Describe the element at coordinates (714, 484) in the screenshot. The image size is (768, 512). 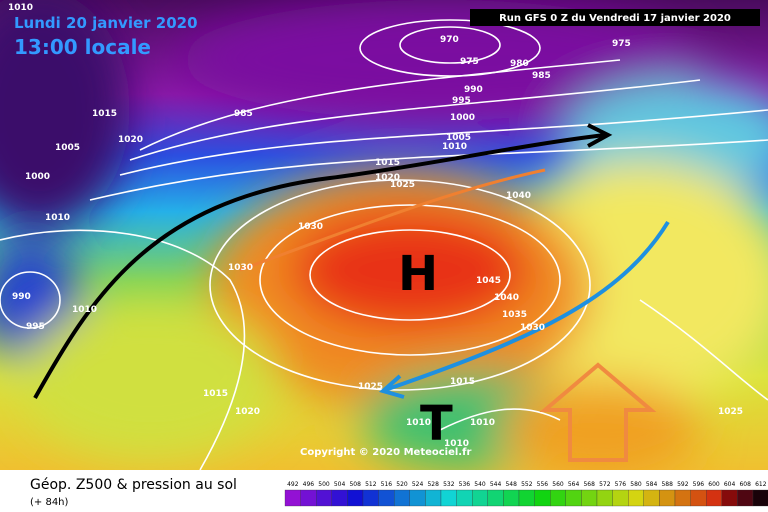
I see `scale-label: 600` at that location.